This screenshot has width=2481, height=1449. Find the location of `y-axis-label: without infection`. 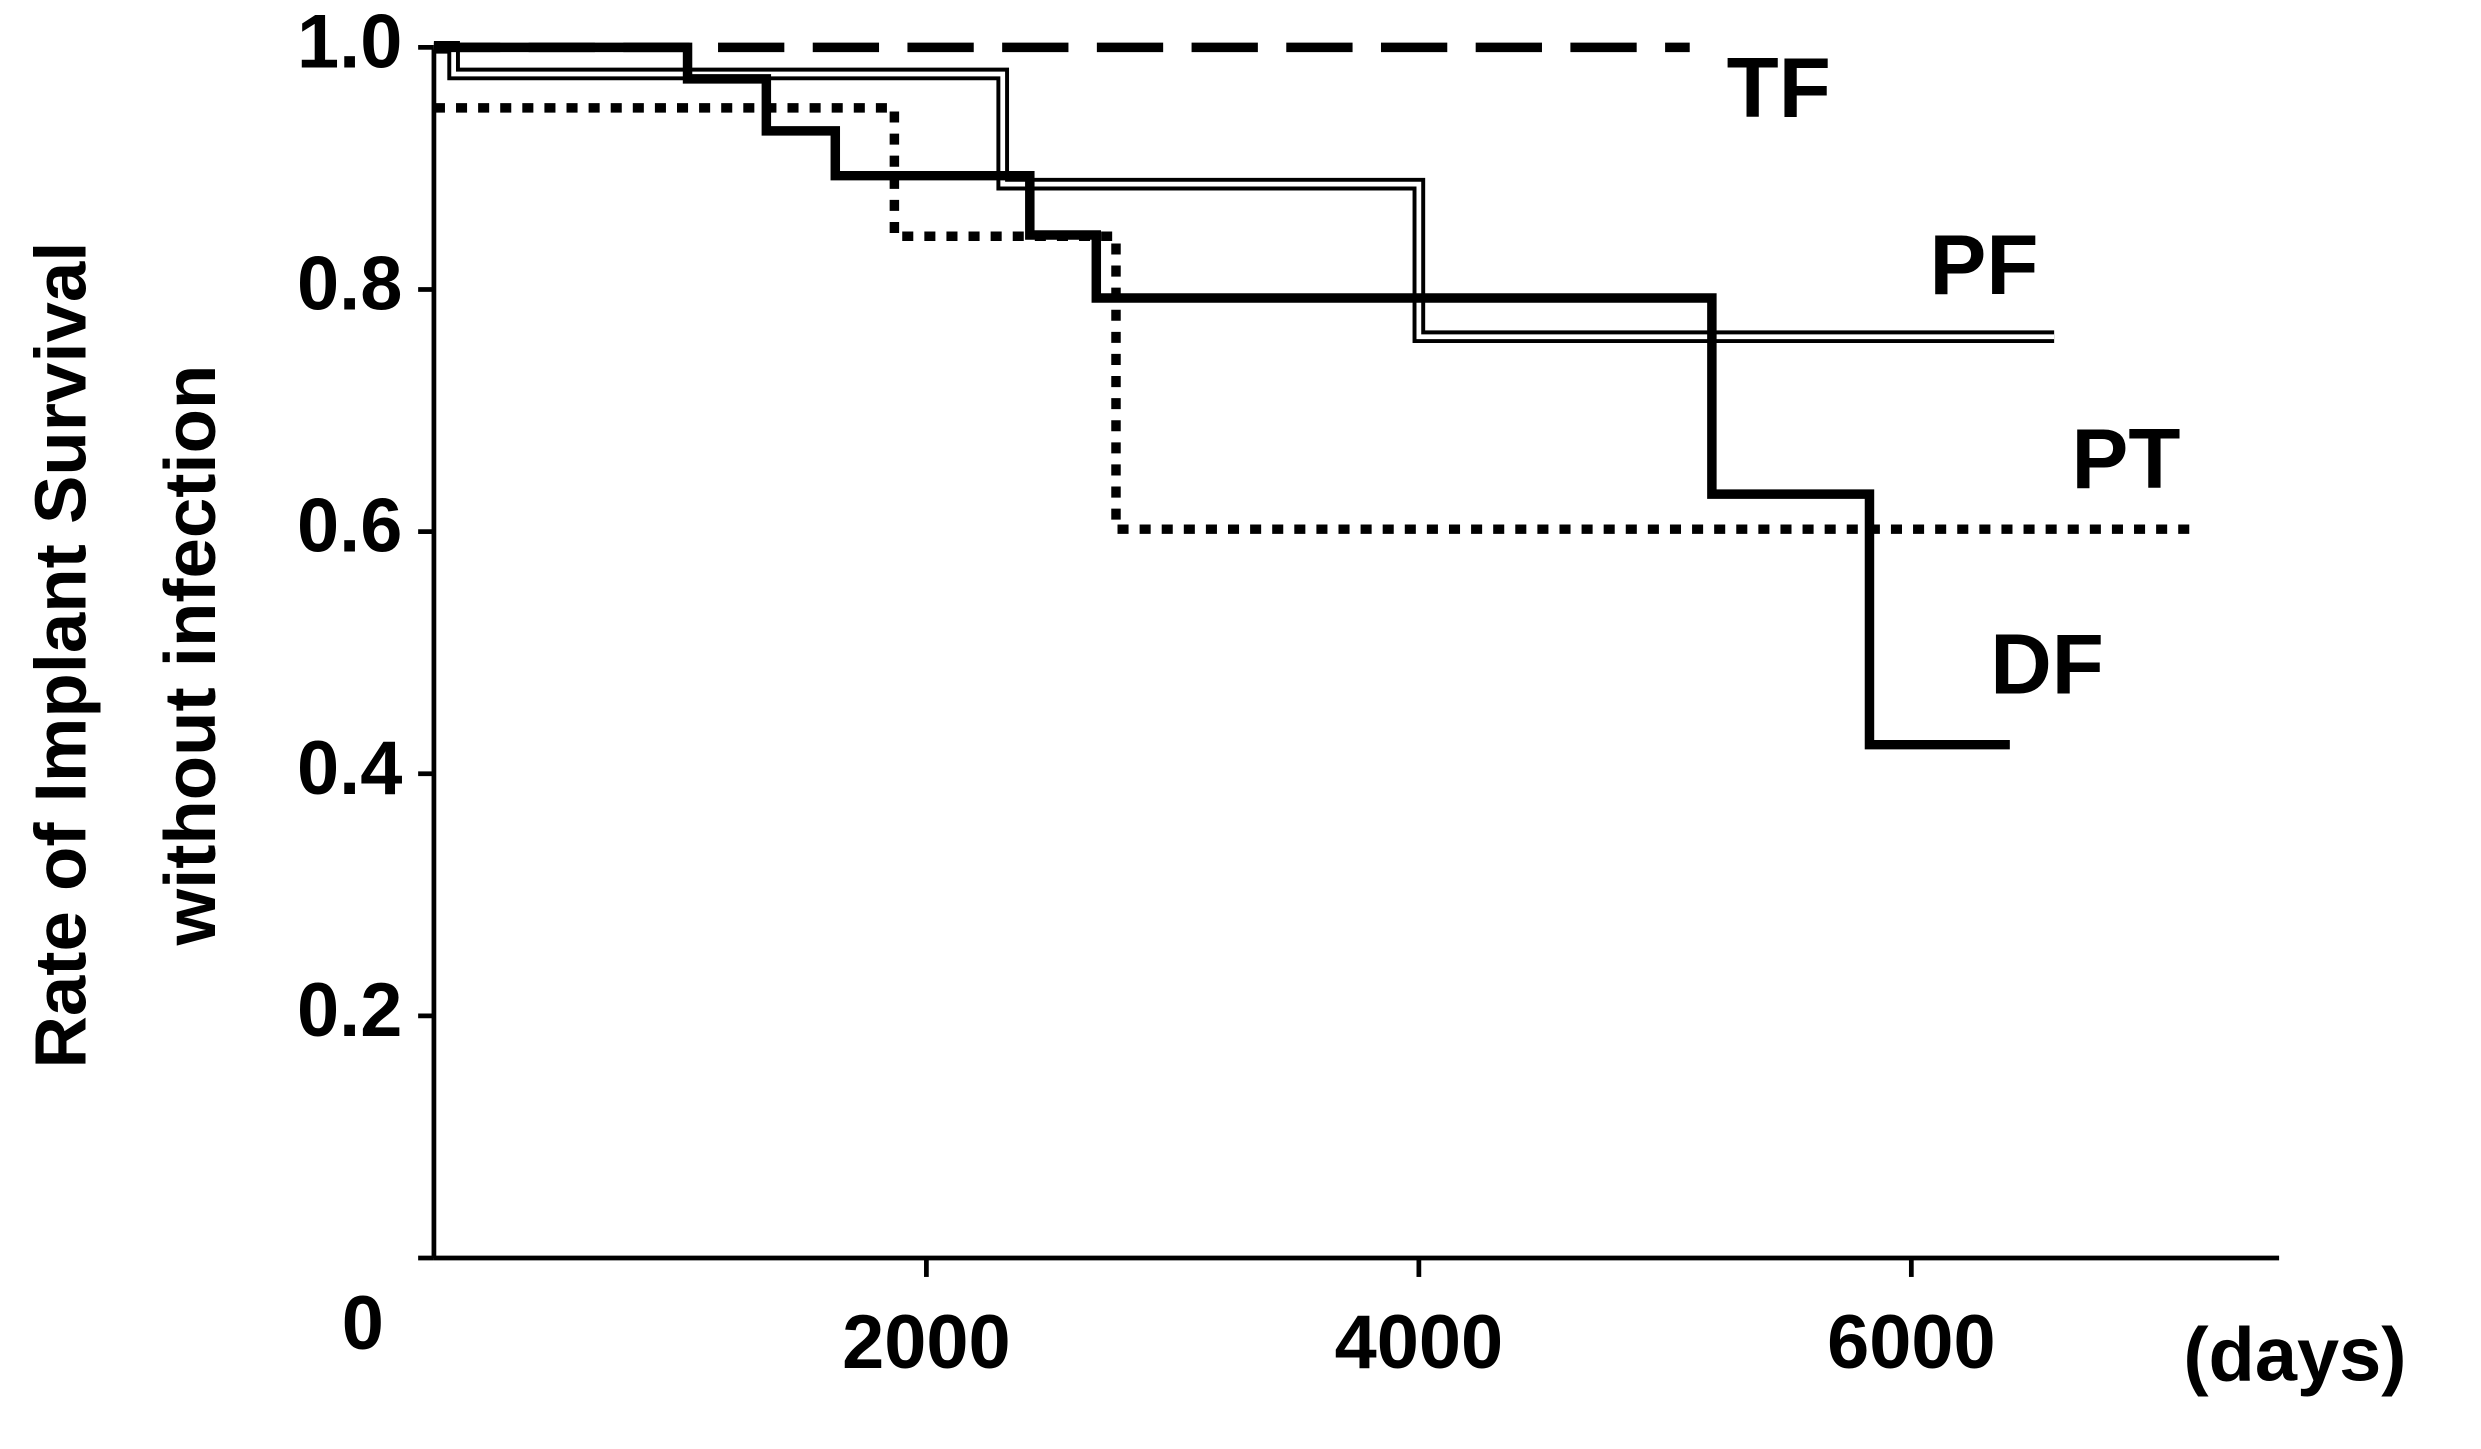

y-axis-label: without infection is located at coordinates (190, 656).